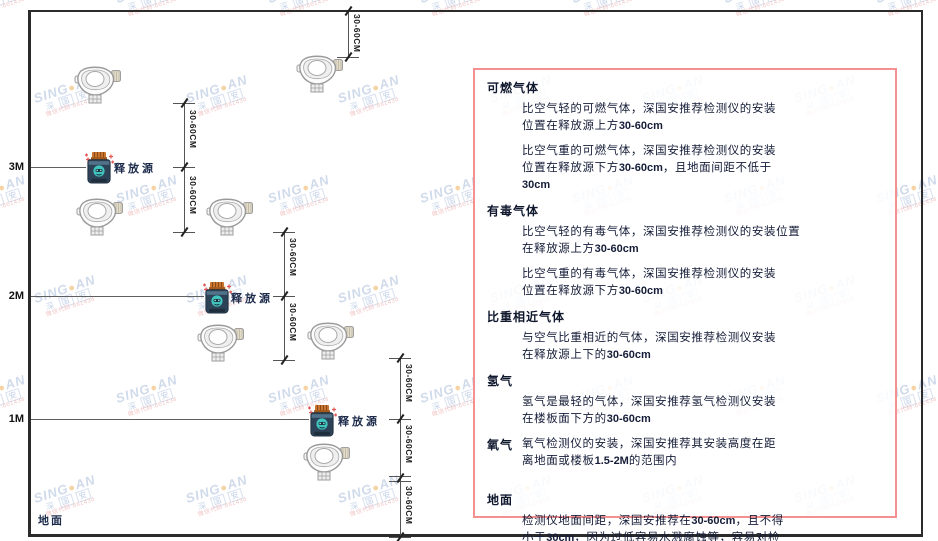  I want to click on height-label: 1M, so click(16, 419).